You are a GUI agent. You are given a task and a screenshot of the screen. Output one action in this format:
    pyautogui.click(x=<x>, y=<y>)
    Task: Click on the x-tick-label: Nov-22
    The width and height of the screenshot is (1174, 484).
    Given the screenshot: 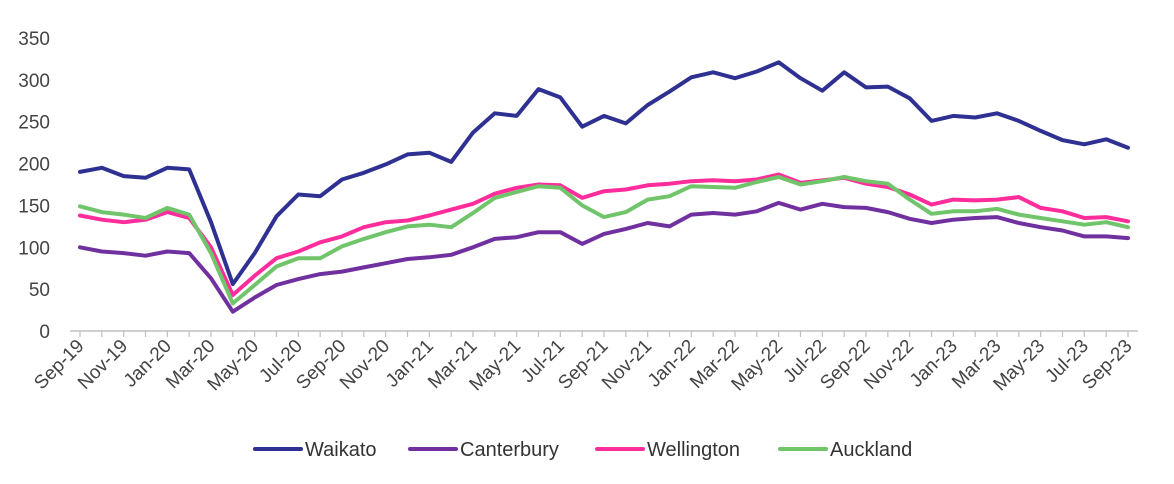 What is the action you would take?
    pyautogui.click(x=889, y=365)
    